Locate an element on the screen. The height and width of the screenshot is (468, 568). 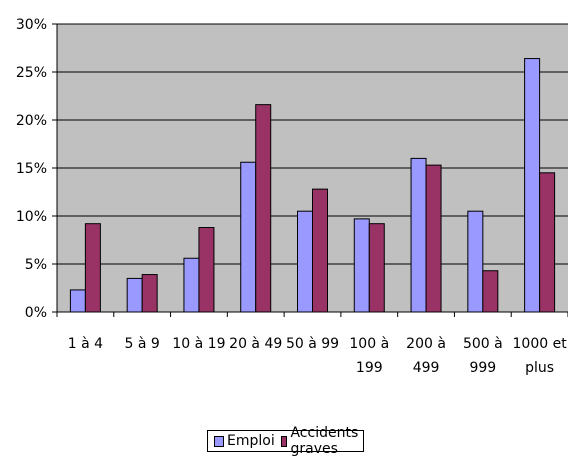
legend-swatch-accidents is located at coordinates (284, 441).